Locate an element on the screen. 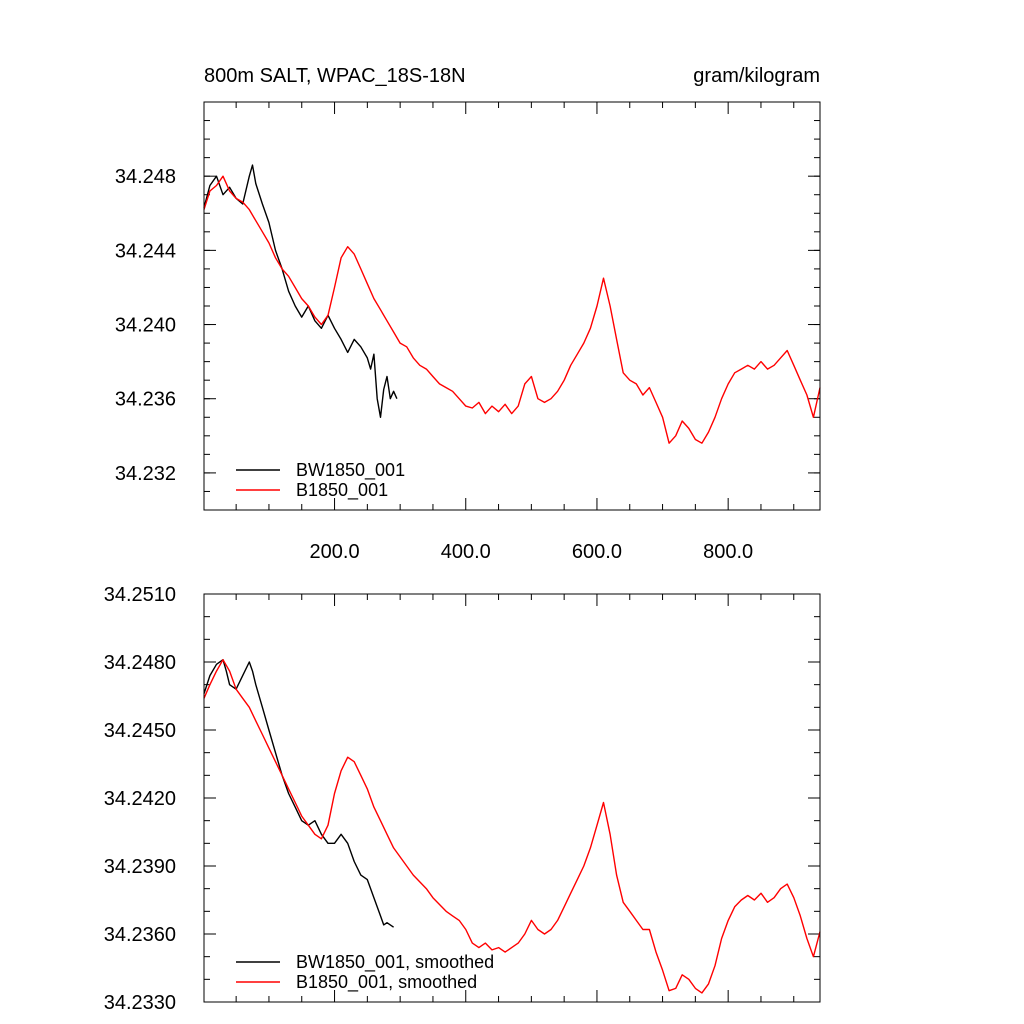 Image resolution: width=1024 pixels, height=1024 pixels. legend-label-bw1850: BW1850_001 is located at coordinates (350, 470).